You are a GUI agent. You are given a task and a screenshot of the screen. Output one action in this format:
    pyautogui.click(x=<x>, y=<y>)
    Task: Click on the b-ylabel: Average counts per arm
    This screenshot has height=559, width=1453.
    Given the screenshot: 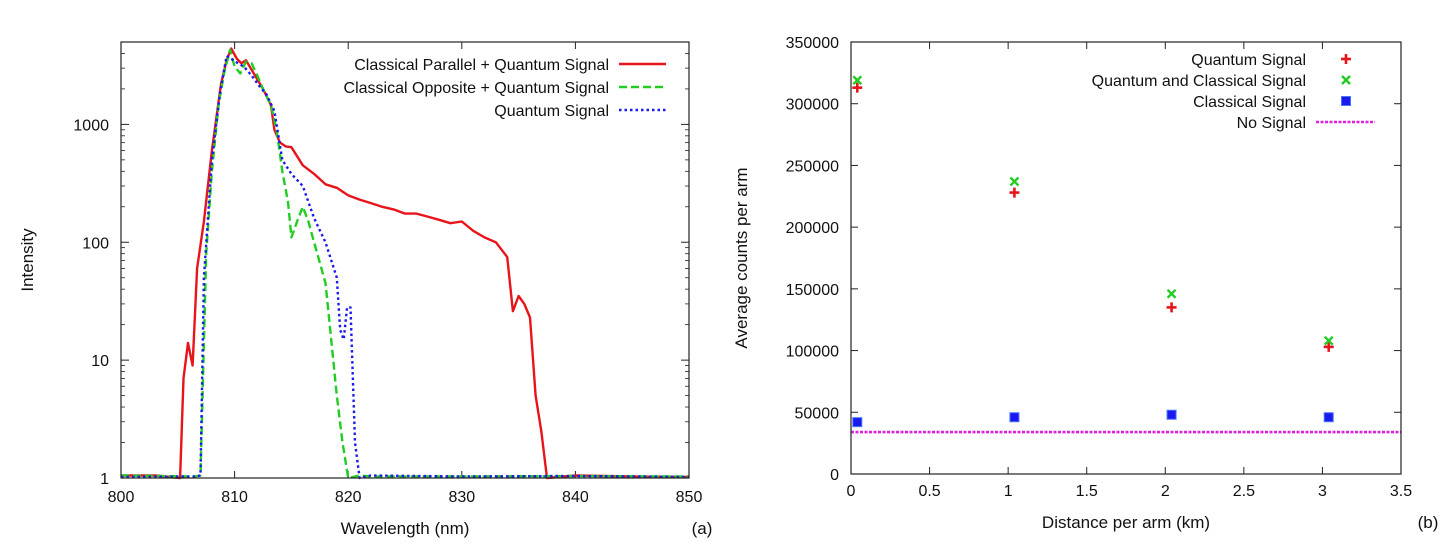 What is the action you would take?
    pyautogui.click(x=741, y=257)
    